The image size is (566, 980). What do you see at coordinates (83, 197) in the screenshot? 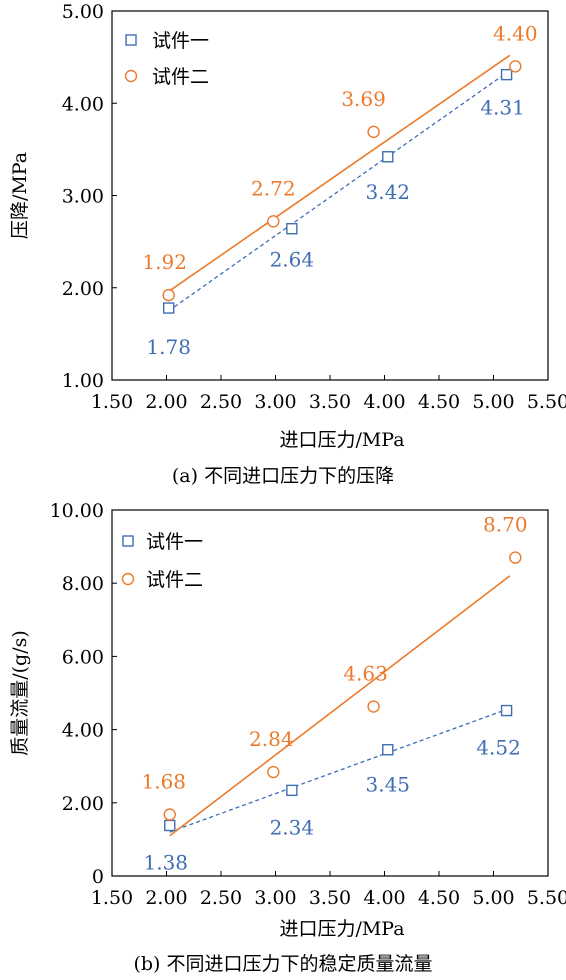
I see `y-tick-label: 3.00` at bounding box center [83, 197].